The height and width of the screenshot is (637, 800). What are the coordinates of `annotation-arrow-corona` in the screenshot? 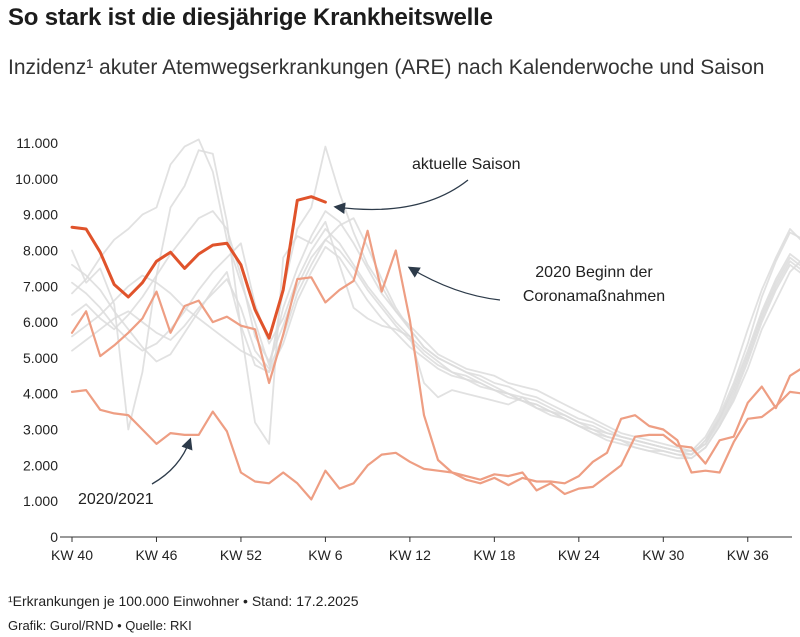 It's located at (454, 283).